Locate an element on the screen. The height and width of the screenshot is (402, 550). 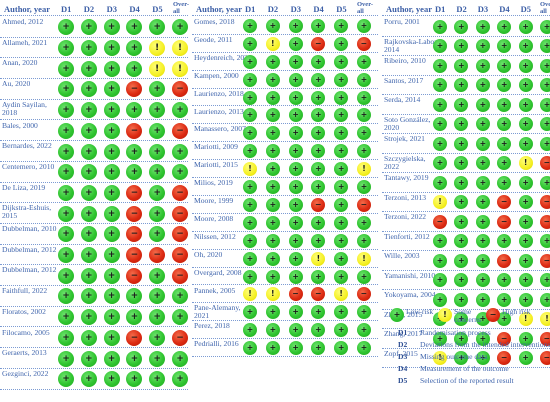
study-row: De Liza, 2019 is located at coordinates (94, 193).